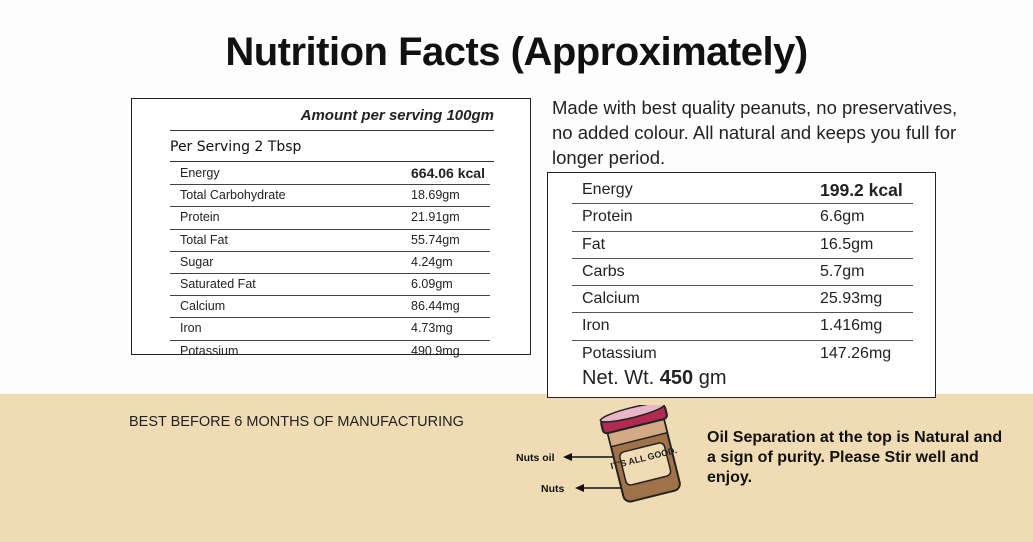 The width and height of the screenshot is (1033, 542). I want to click on nutrient-value: 18.69gm, so click(435, 195).